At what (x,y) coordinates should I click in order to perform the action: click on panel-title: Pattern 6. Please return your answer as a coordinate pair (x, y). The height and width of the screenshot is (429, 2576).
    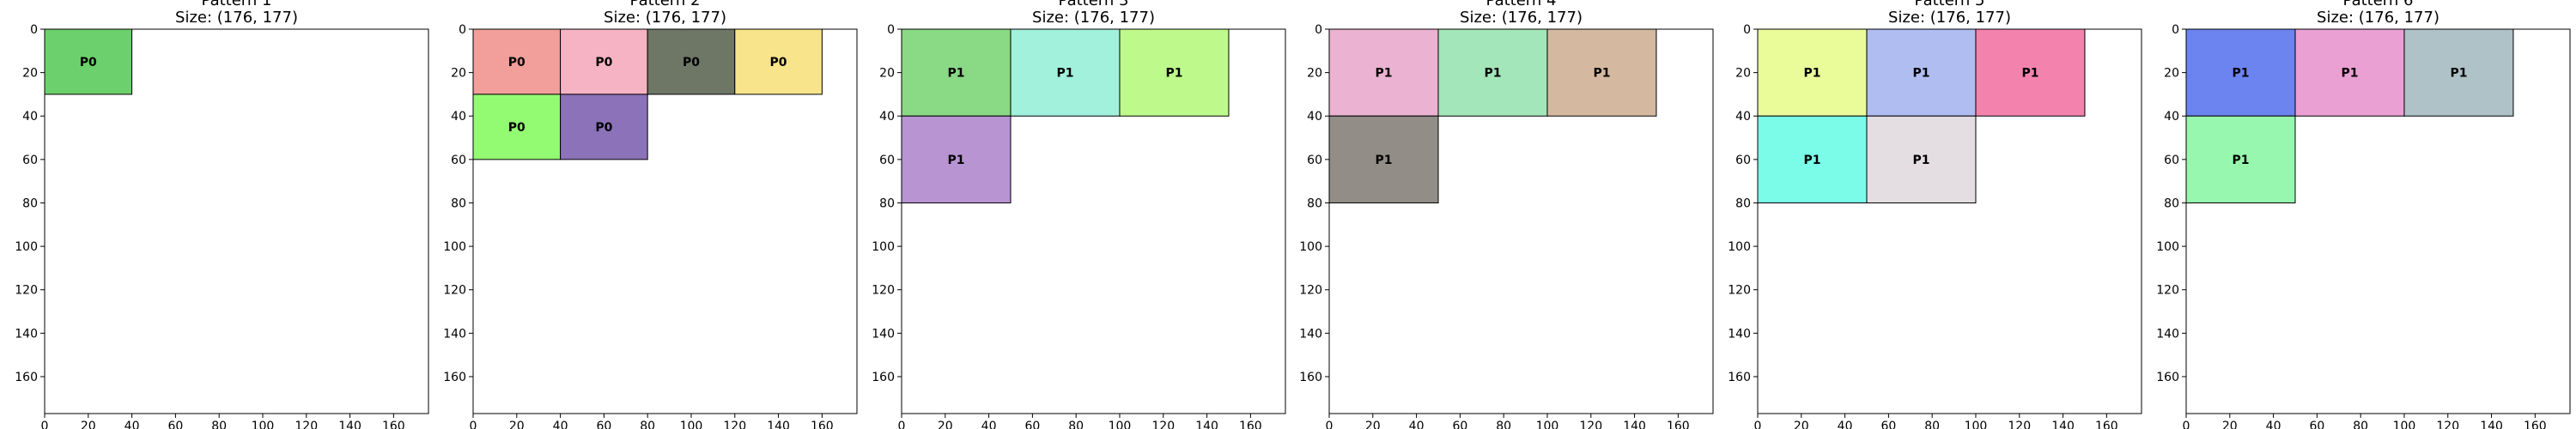
    Looking at the image, I should click on (2378, 4).